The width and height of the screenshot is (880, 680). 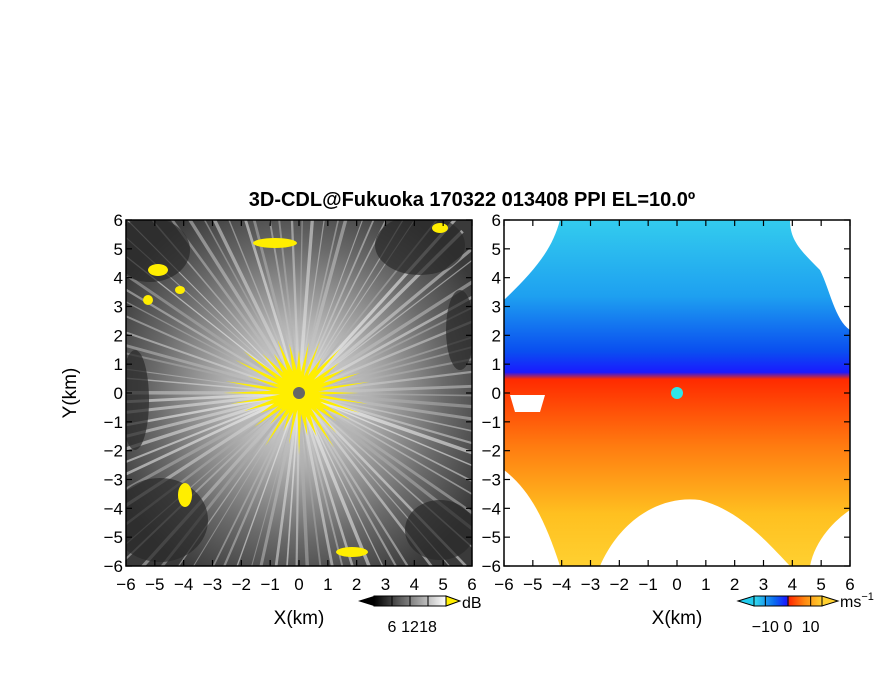 I want to click on y-tick-label: 0, so click(x=496, y=393).